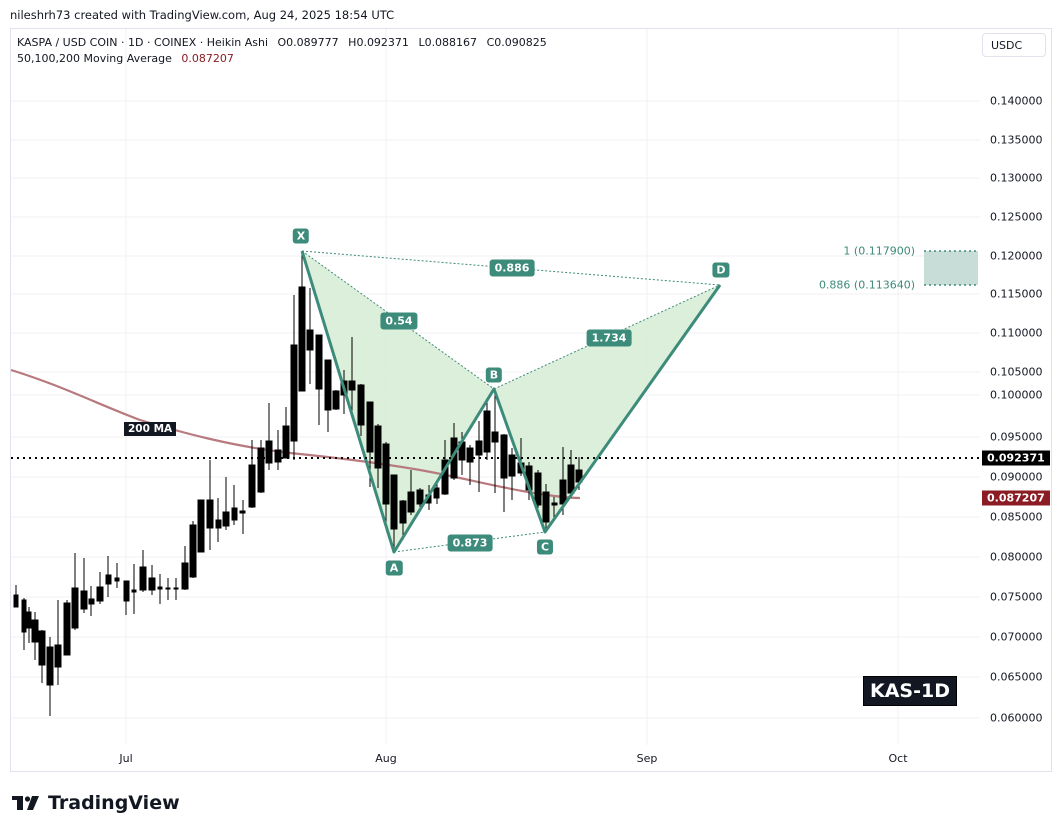 This screenshot has width=1062, height=833. Describe the element at coordinates (448, 42) in the screenshot. I see `ohlc-low: L0.088167` at that location.